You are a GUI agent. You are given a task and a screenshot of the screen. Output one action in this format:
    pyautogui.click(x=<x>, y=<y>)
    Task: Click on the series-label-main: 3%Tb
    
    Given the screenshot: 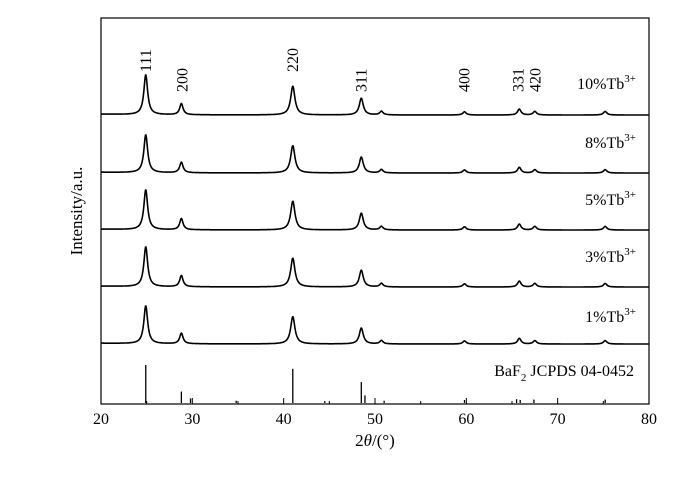 What is the action you would take?
    pyautogui.click(x=604, y=257)
    